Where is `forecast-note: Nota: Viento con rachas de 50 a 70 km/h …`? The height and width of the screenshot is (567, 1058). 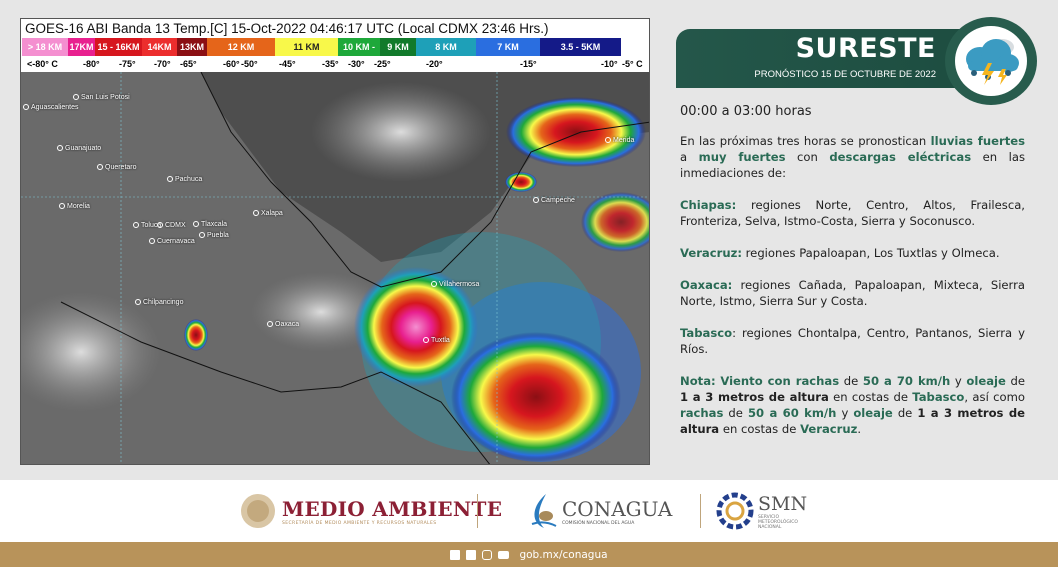 forecast-note: Nota: Viento con rachas de 50 a 70 km/h … is located at coordinates (852, 405).